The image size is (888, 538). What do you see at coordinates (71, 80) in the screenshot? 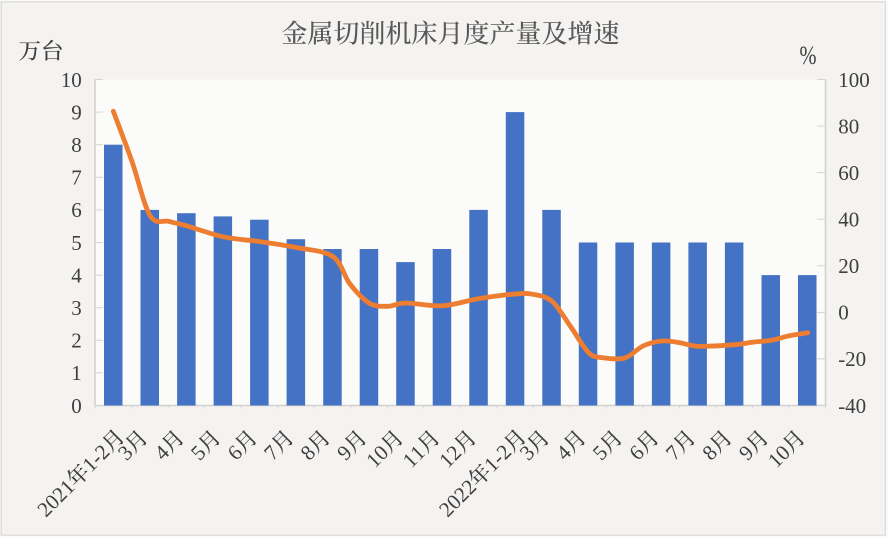
I see `svg-text: 10` at bounding box center [71, 80].